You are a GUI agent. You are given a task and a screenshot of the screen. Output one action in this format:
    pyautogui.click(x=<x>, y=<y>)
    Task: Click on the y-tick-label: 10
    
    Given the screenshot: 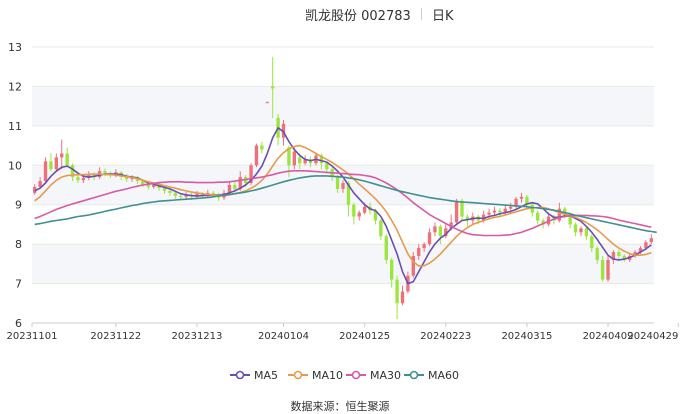 What is the action you would take?
    pyautogui.click(x=15, y=165)
    